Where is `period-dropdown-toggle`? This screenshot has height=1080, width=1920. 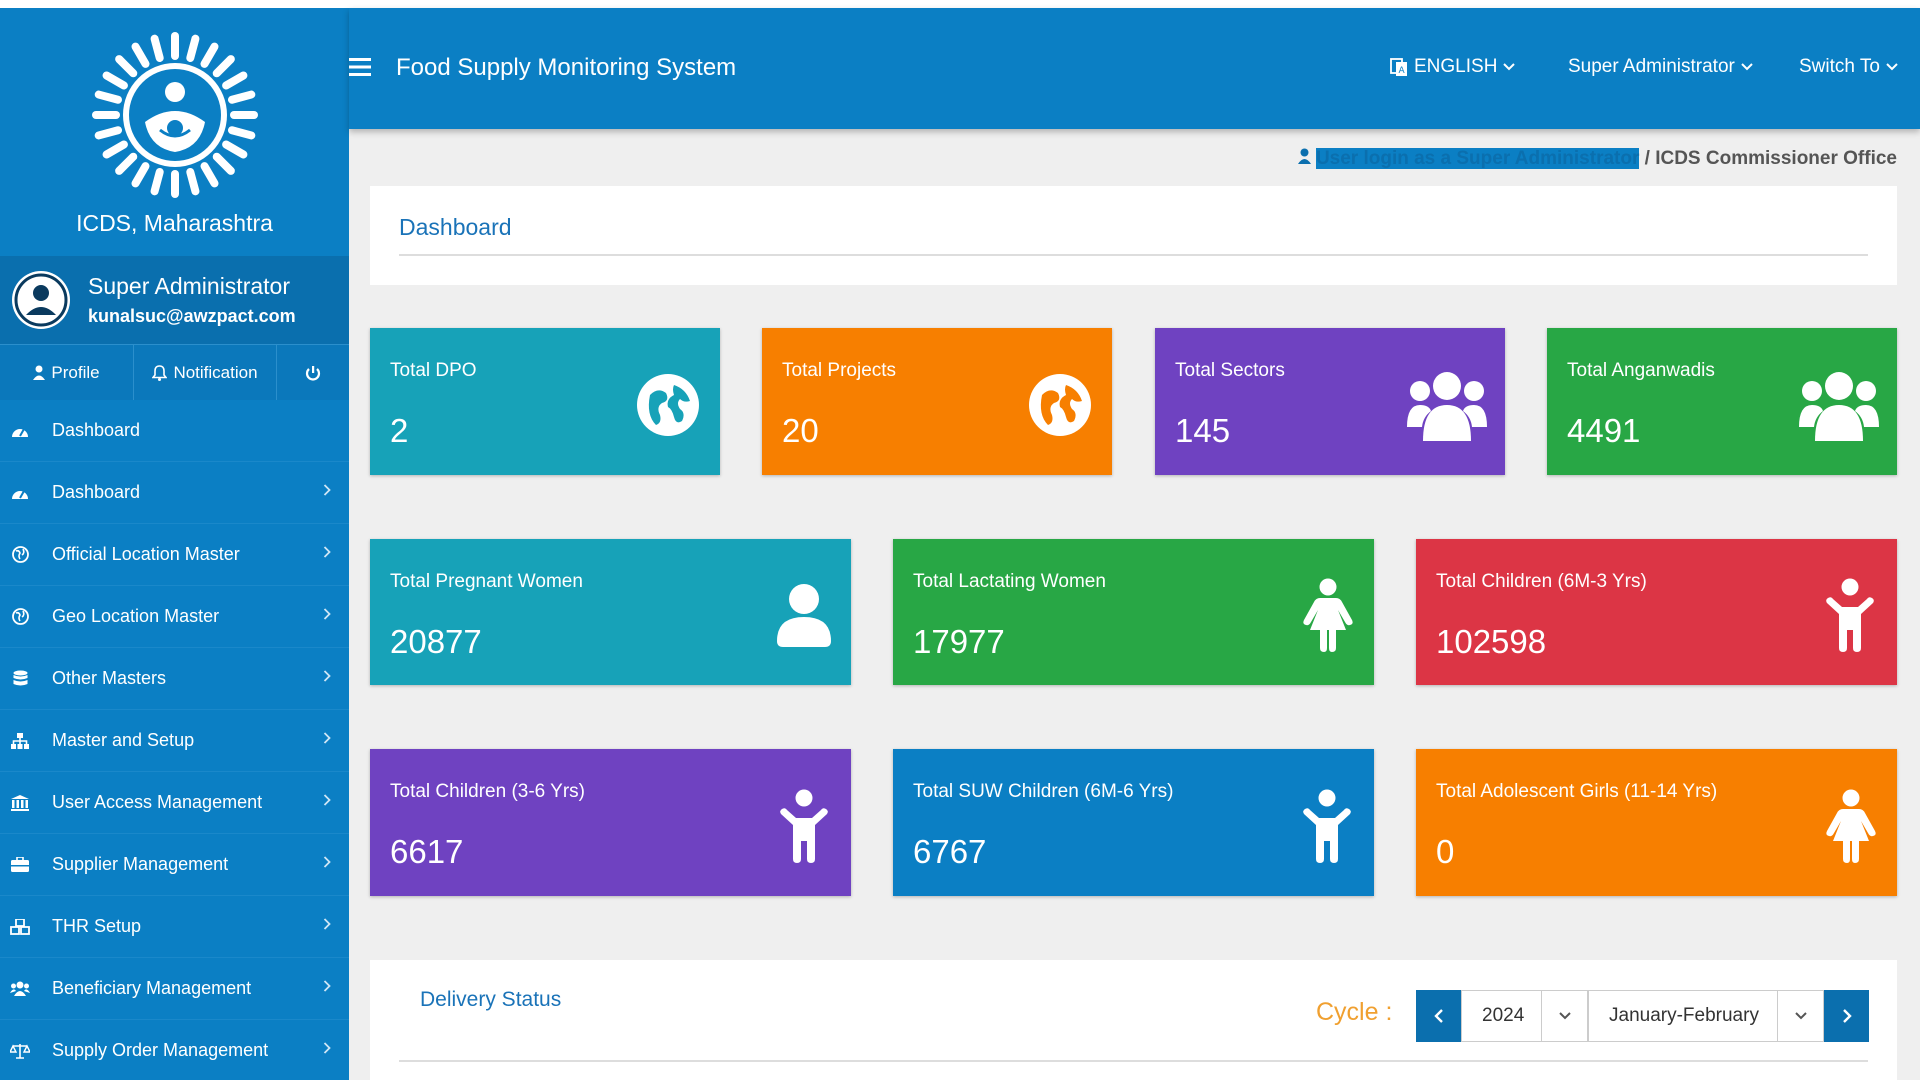
period-dropdown-toggle is located at coordinates (1800, 1016).